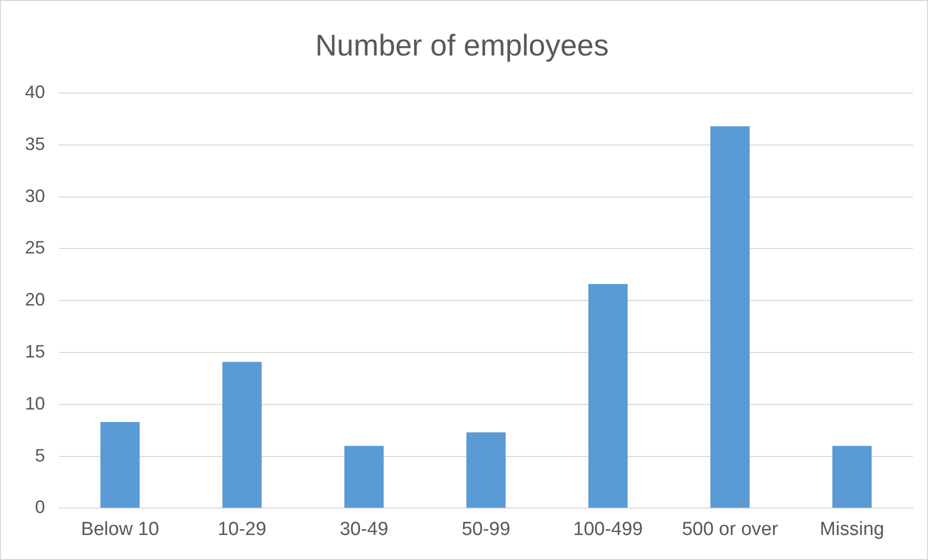  I want to click on x-tick-label: 50-99, so click(486, 529).